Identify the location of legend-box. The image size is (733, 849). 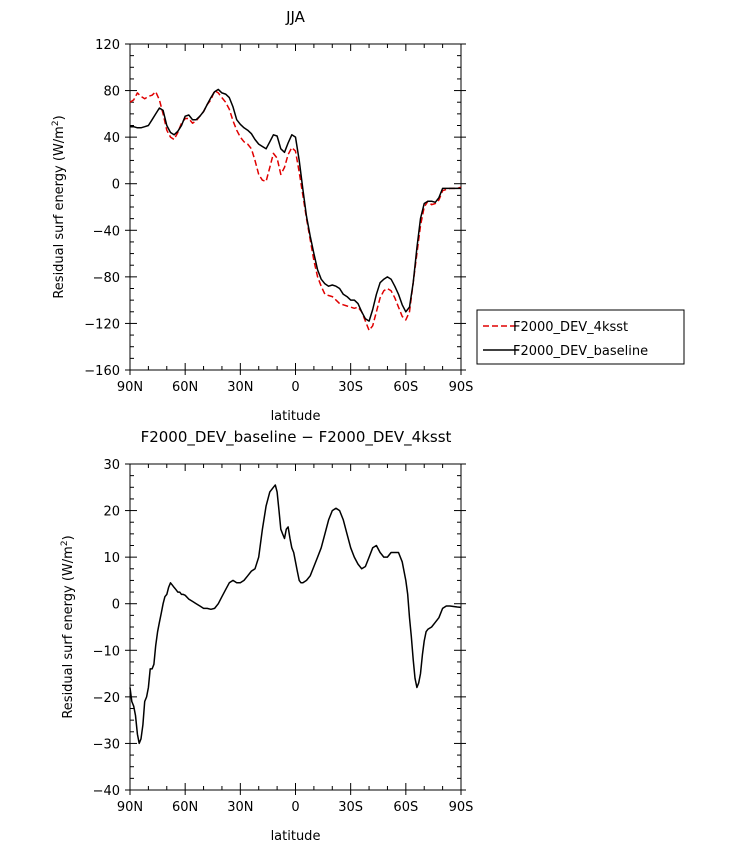
(580, 337).